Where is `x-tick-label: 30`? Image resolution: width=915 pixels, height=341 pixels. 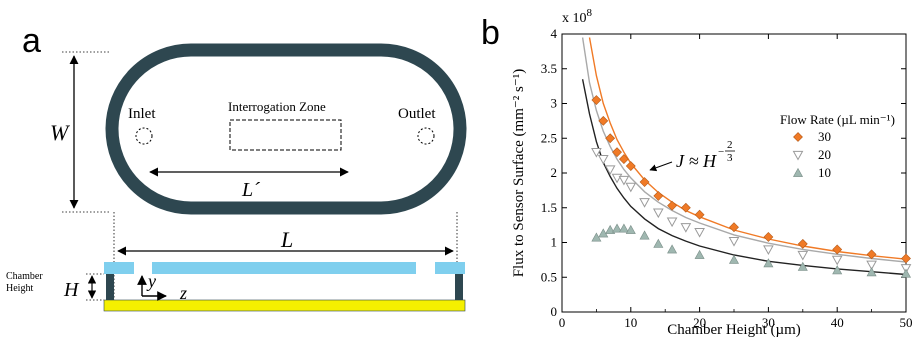
x-tick-label: 30 is located at coordinates (768, 322).